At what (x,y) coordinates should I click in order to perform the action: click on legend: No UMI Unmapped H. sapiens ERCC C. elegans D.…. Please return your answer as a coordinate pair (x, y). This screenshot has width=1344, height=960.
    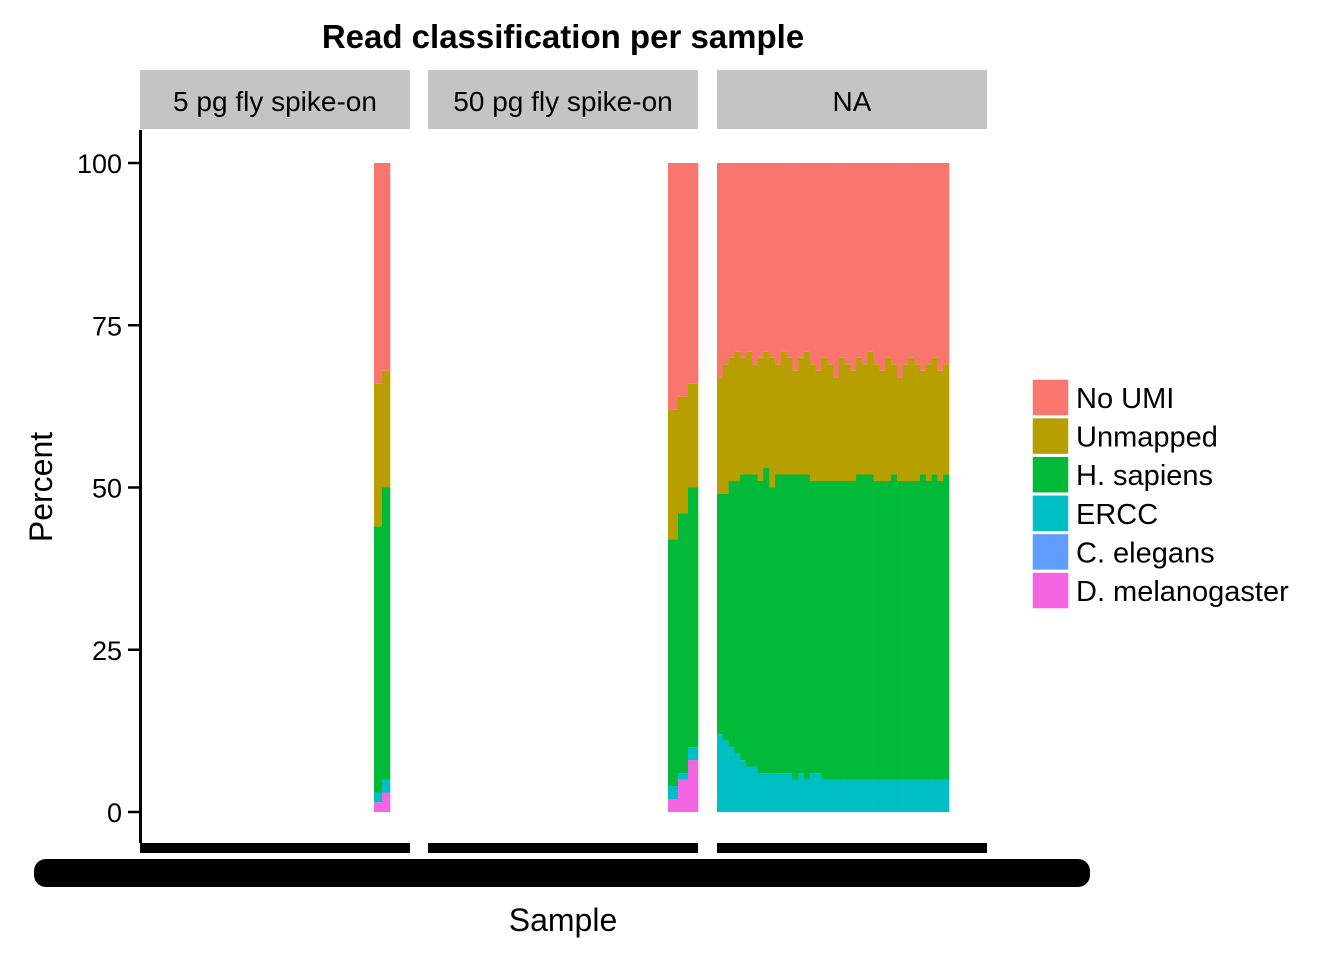
    Looking at the image, I should click on (1160, 494).